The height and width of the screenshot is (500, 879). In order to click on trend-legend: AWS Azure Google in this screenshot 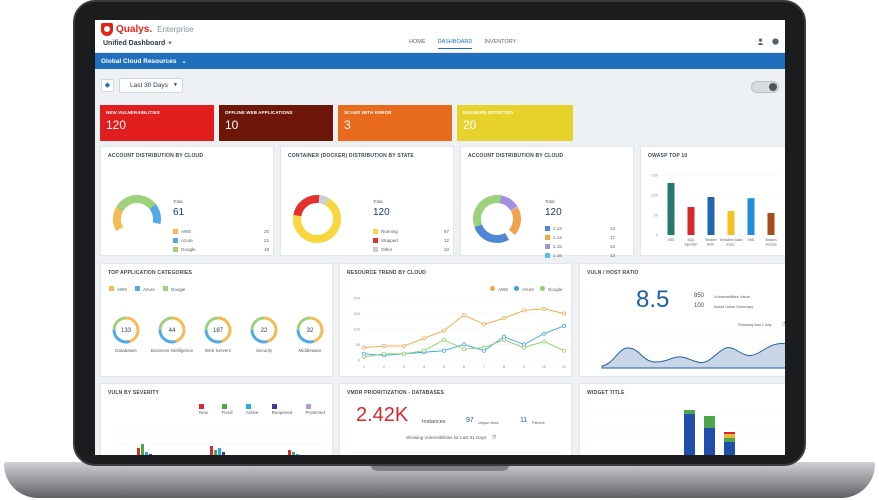, I will do `click(526, 289)`.